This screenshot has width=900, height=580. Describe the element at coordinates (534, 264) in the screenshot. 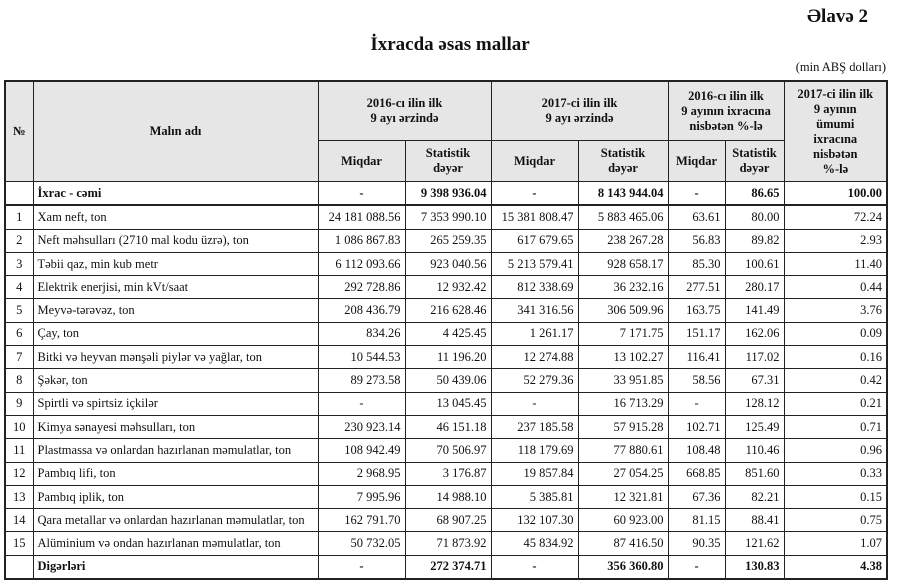

I see `cell-q17: 5 213 579.41` at that location.